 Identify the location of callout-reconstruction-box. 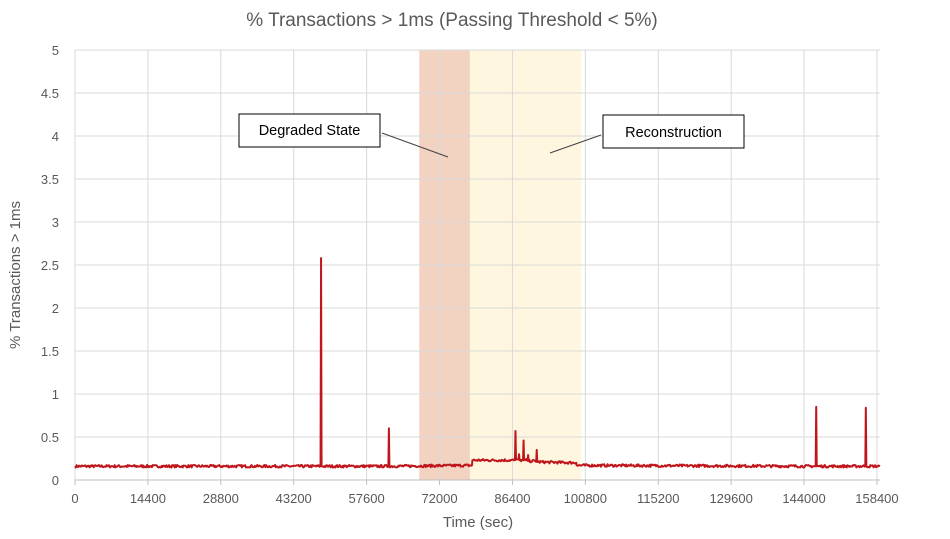
(673, 131).